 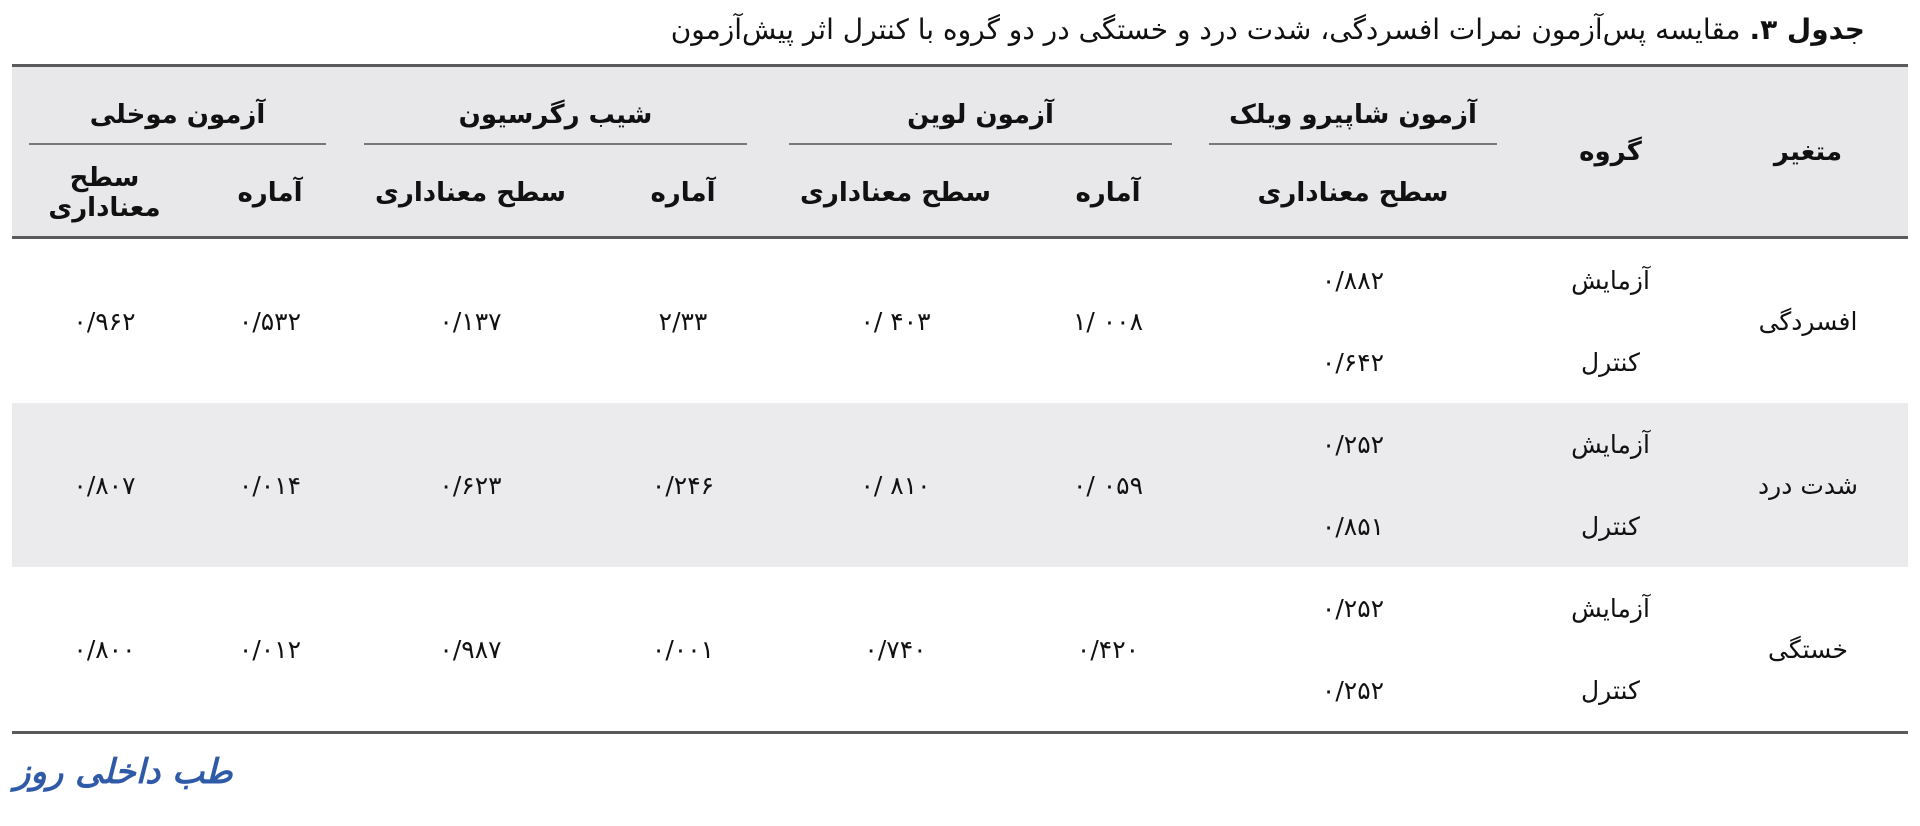 I want to click on journal-logo: طب داخلی روز, so click(x=124, y=772).